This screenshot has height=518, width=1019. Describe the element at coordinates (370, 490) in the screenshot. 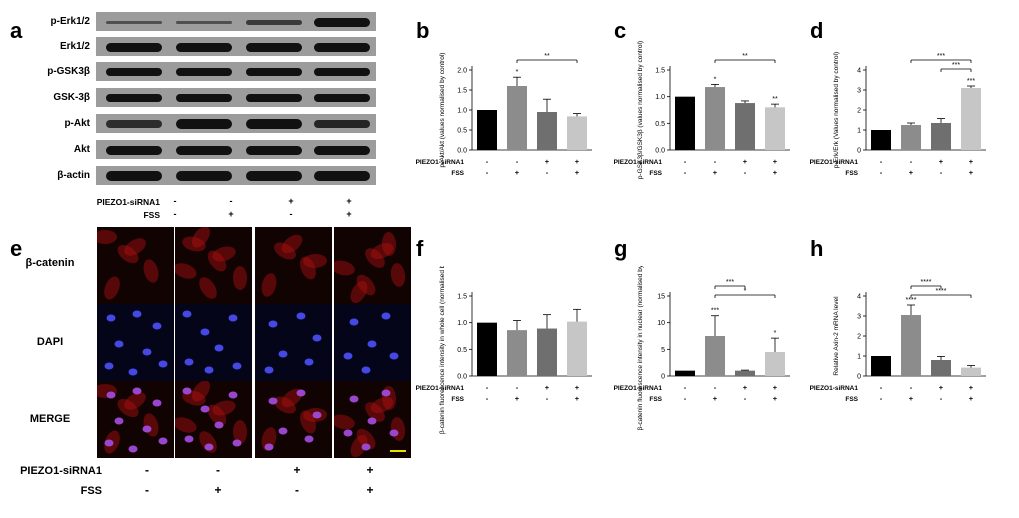

I see `micro-sign-fss: +` at that location.